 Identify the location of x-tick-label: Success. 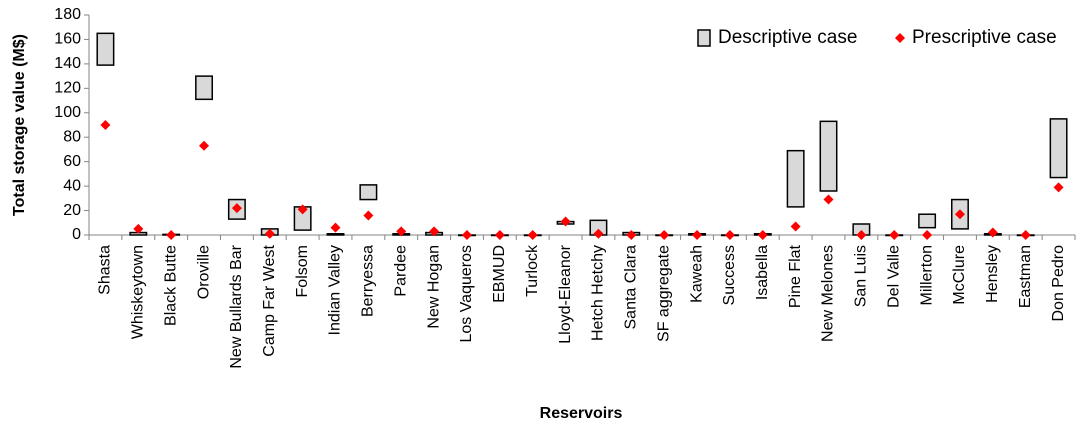
(729, 275).